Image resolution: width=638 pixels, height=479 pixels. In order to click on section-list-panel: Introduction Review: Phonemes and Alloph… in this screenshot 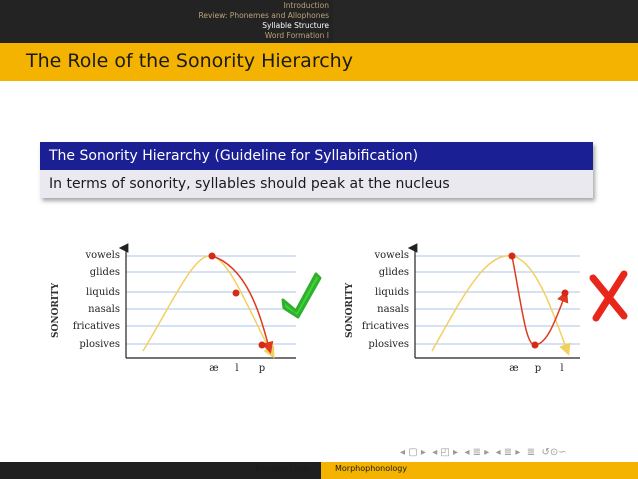, I will do `click(166, 21)`.